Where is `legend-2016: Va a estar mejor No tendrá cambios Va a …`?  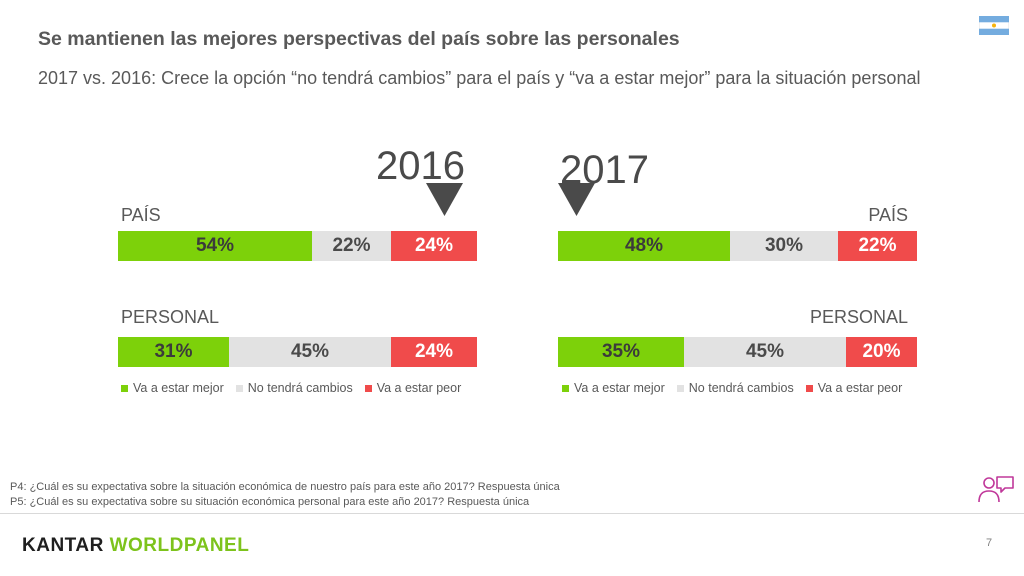 legend-2016: Va a estar mejor No tendrá cambios Va a … is located at coordinates (297, 388).